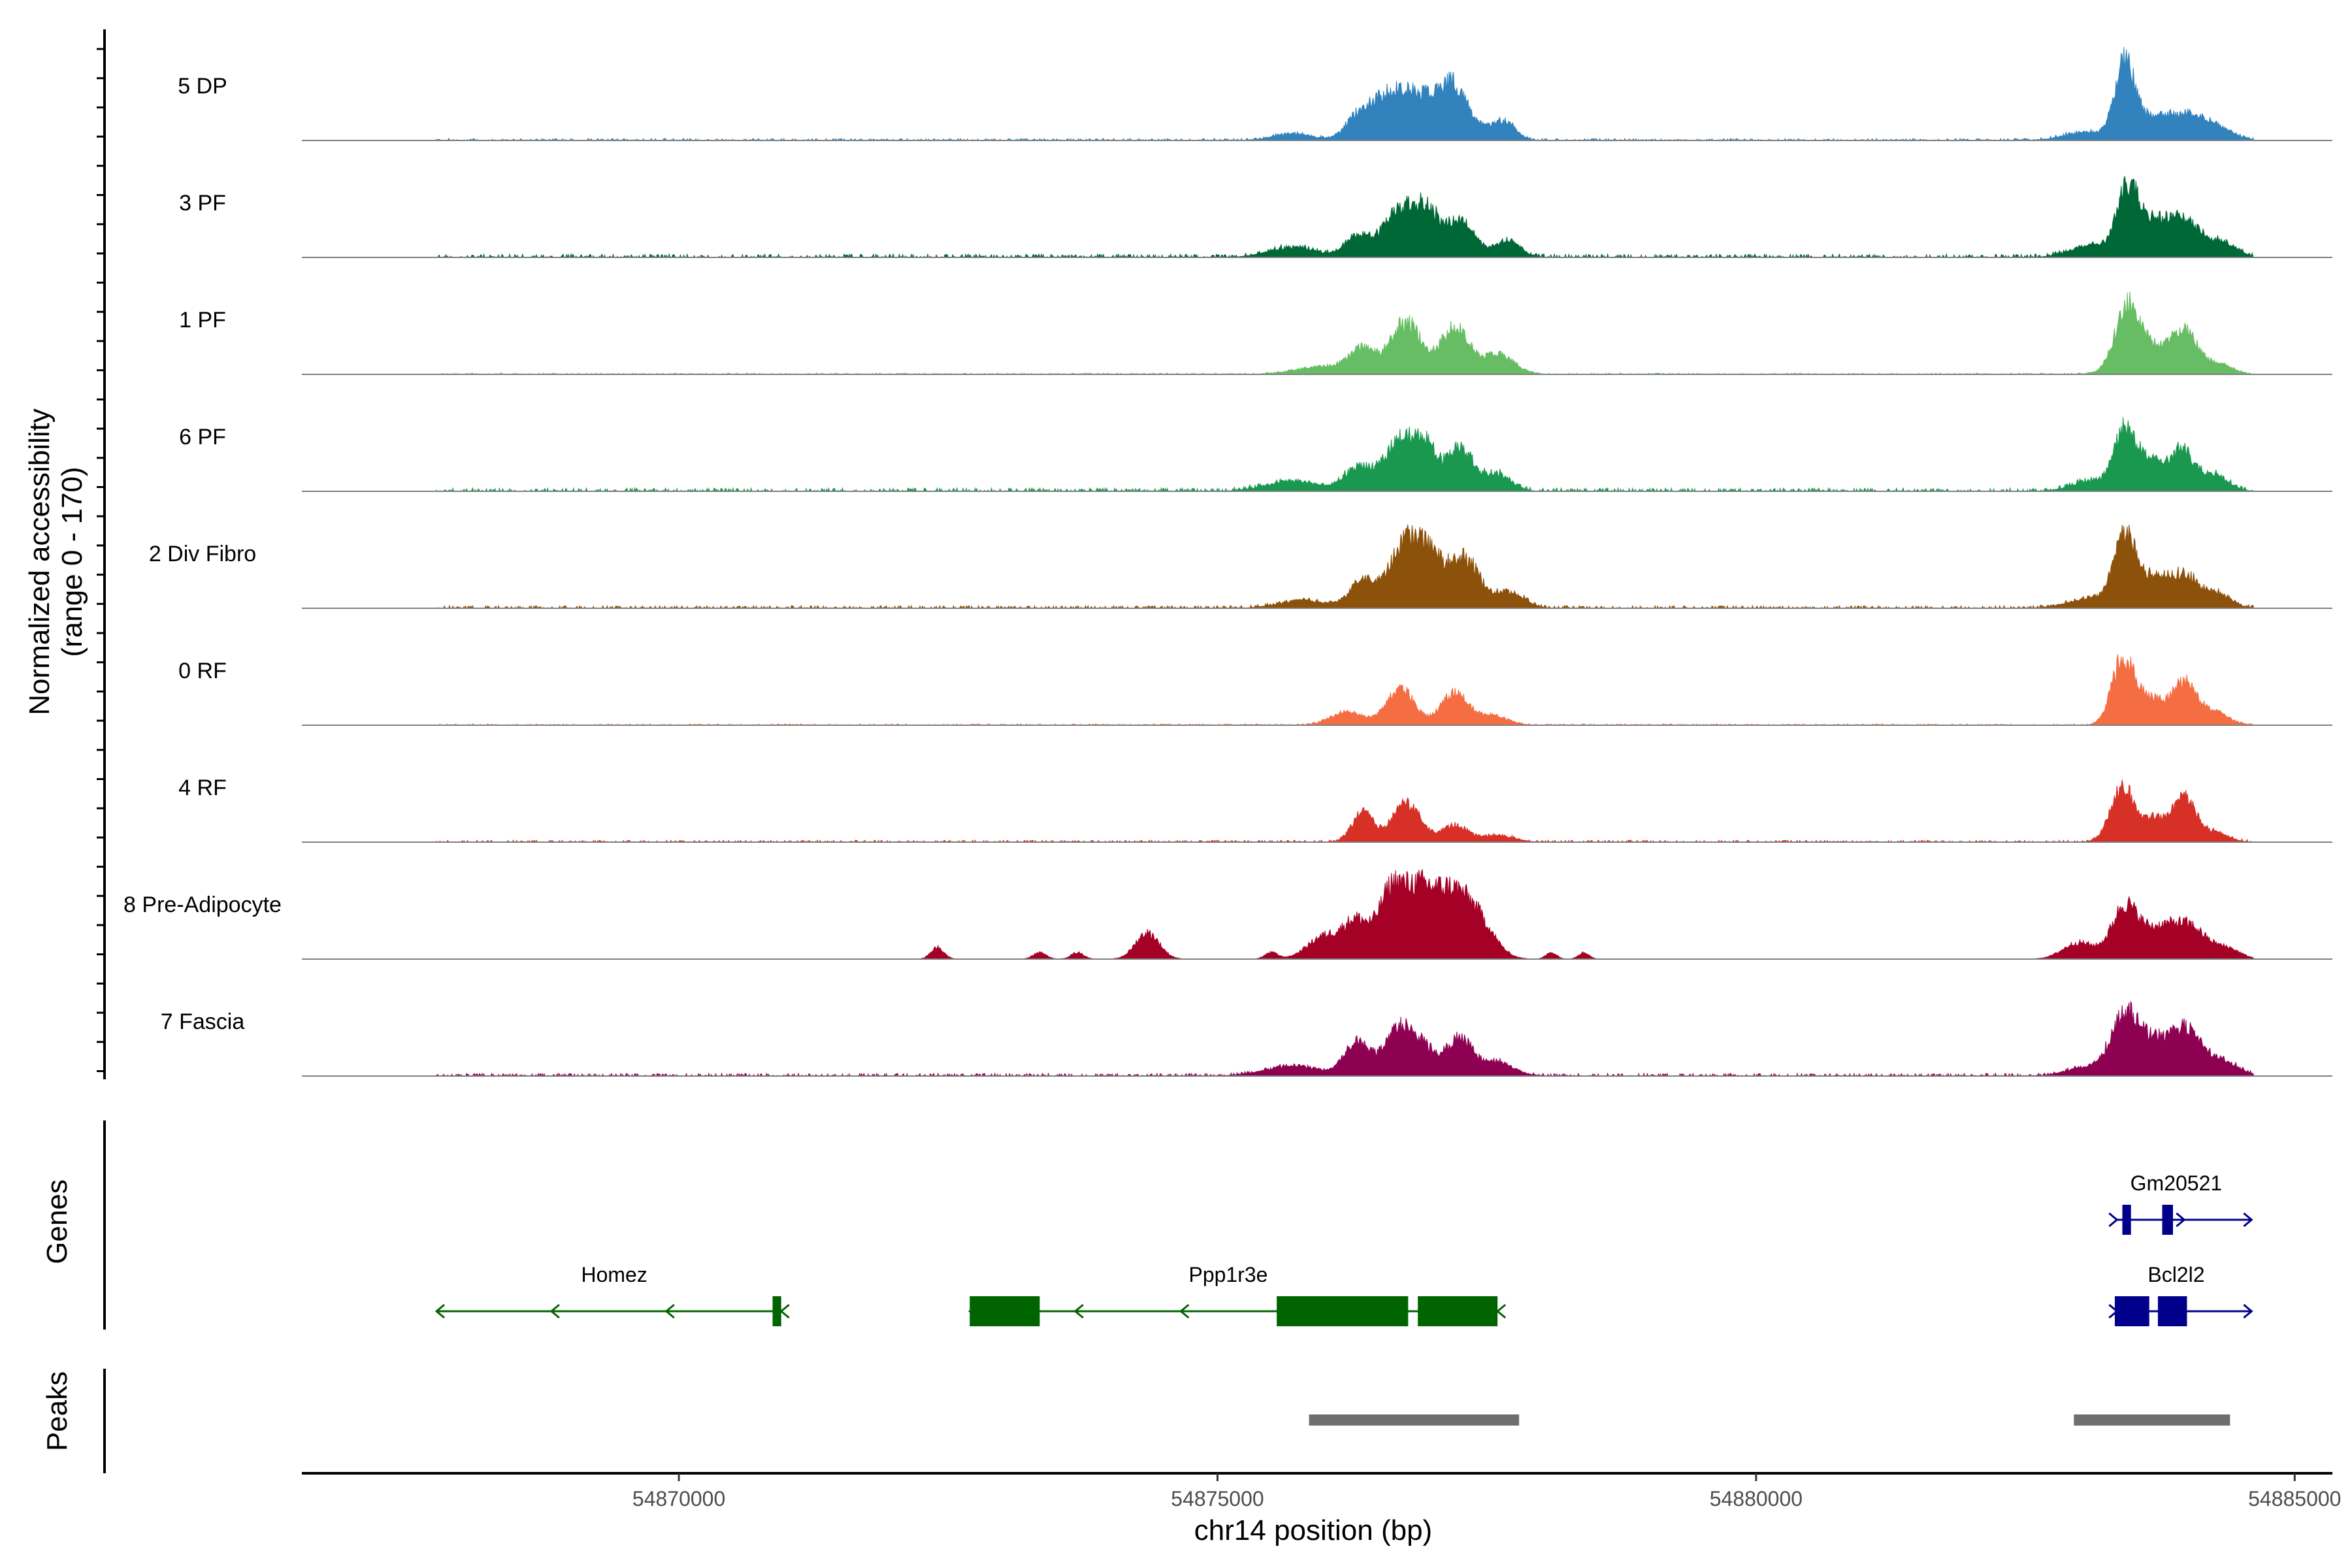 The height and width of the screenshot is (1568, 2352). I want to click on peaks-track, so click(1769, 1420).